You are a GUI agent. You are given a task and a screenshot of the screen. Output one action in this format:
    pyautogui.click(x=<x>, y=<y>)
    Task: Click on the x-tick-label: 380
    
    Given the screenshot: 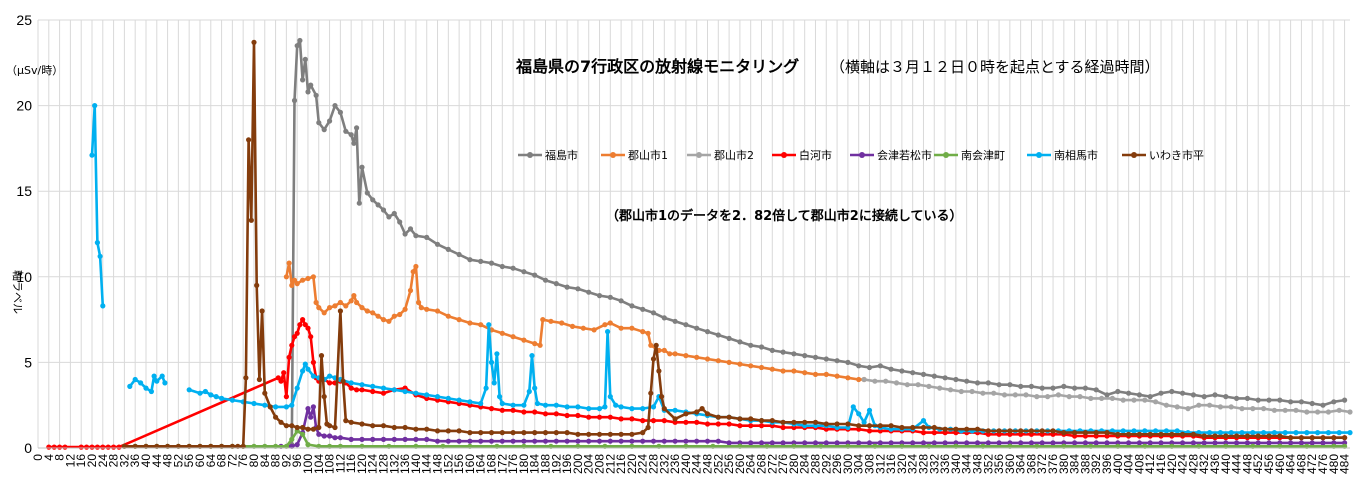 What is the action you would take?
    pyautogui.click(x=1064, y=464)
    